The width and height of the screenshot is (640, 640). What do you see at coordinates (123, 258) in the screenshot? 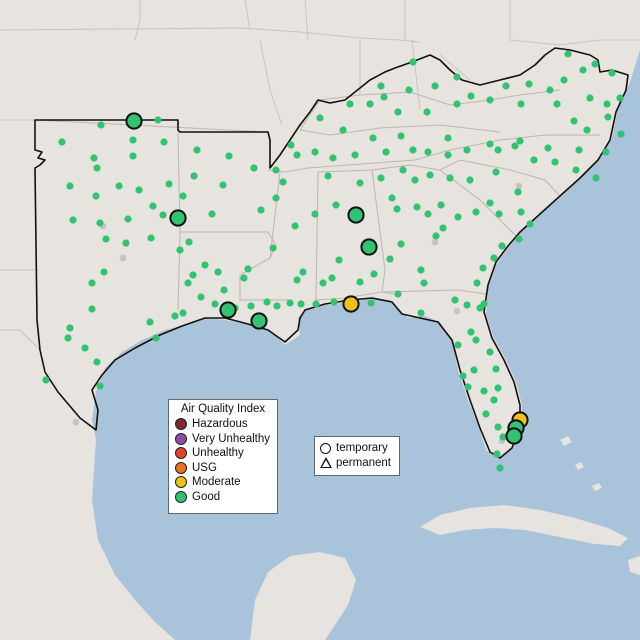
I see `permanent-monitor-no-data` at bounding box center [123, 258].